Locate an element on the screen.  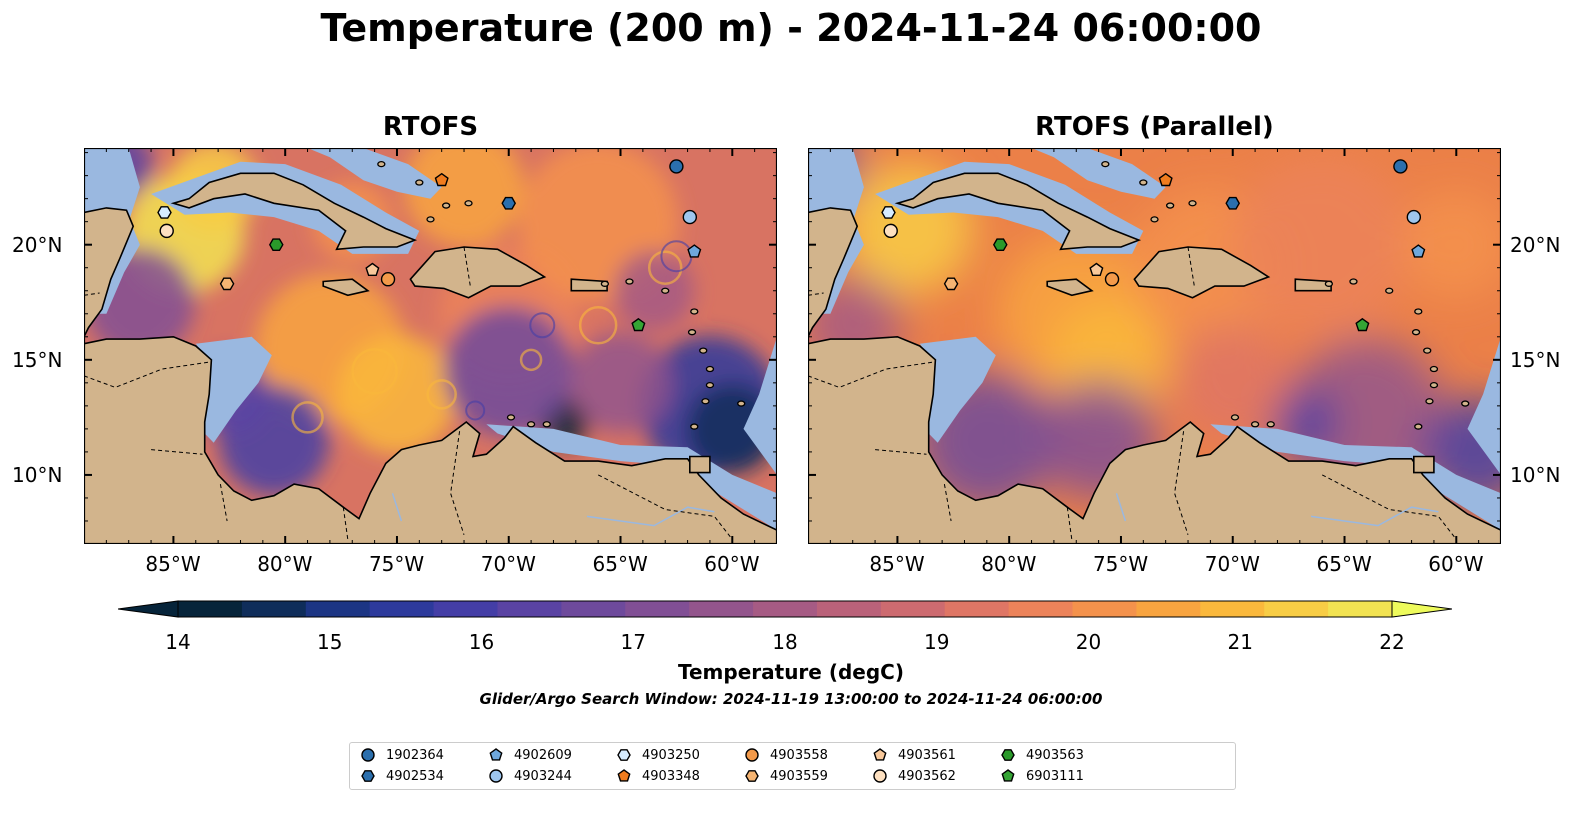
legend-item-4902609: 4902609 is located at coordinates (530, 755).